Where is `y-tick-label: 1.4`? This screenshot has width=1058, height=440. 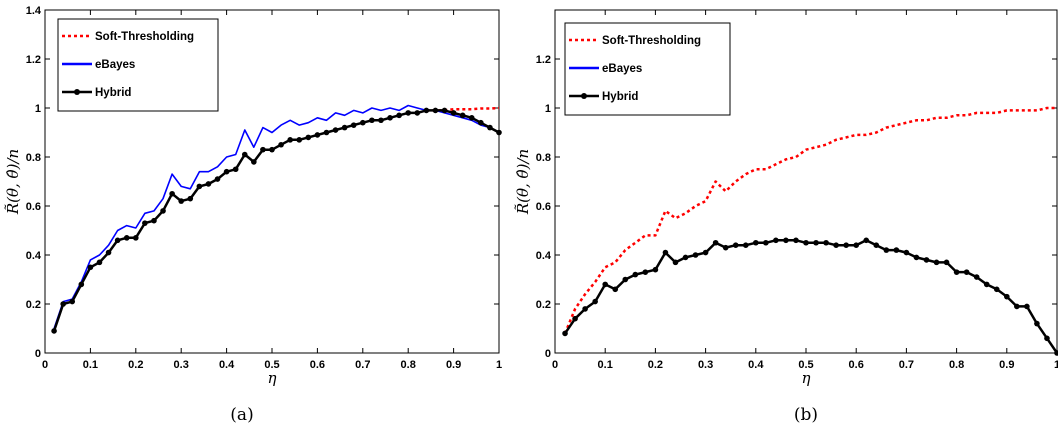 y-tick-label: 1.4 is located at coordinates (34, 11).